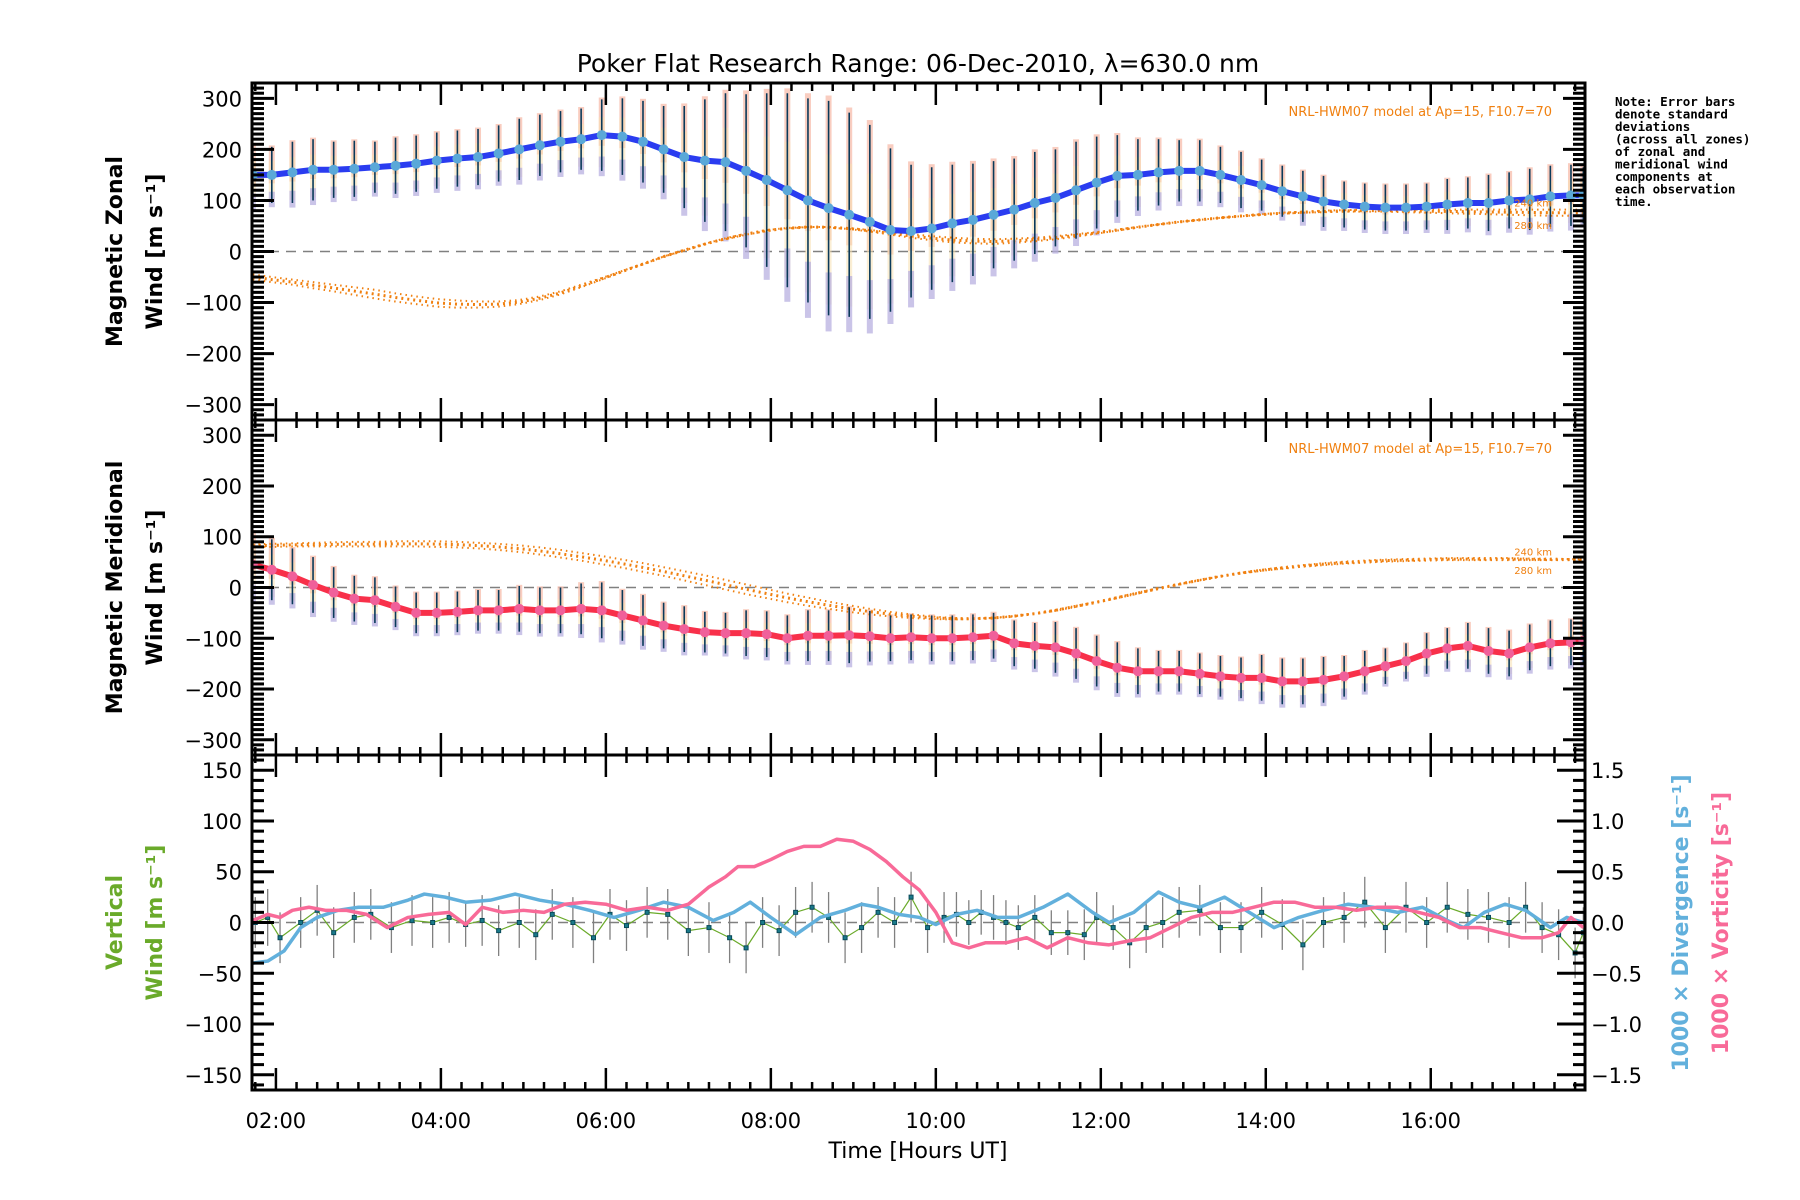 The image size is (1800, 1200). I want to click on y-tick-label: 300, so click(222, 436).